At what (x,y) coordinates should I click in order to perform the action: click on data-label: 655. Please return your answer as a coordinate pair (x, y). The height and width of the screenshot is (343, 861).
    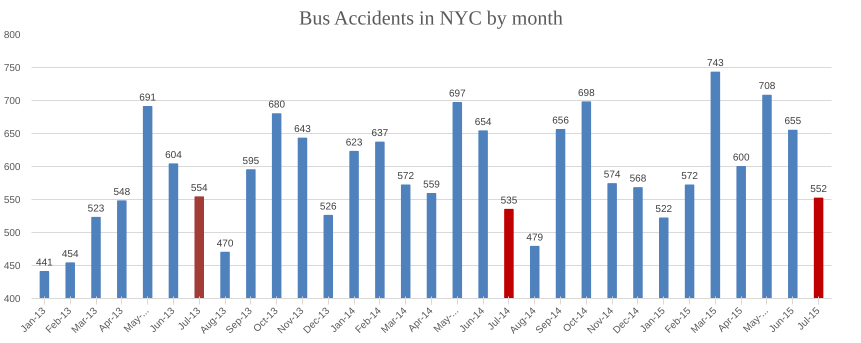
    Looking at the image, I should click on (793, 122).